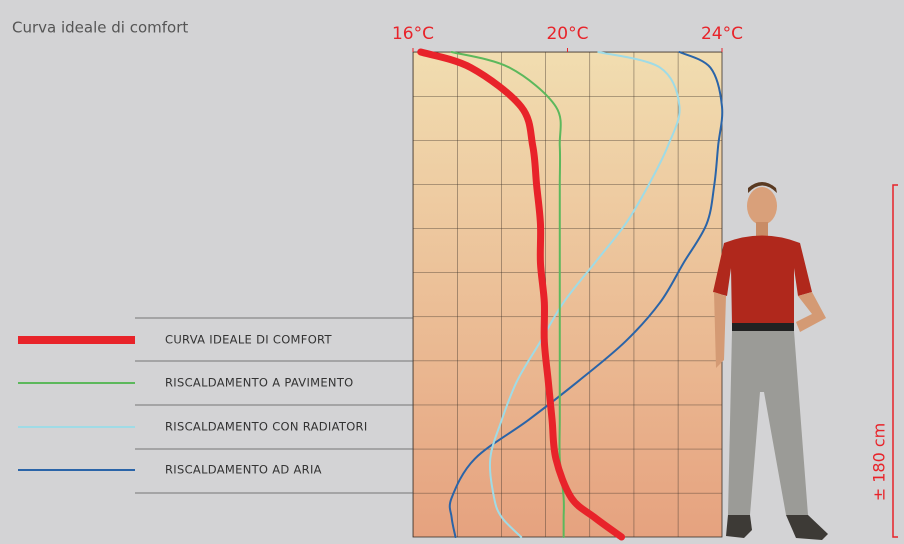 This screenshot has height=544, width=904. Describe the element at coordinates (243, 470) in the screenshot. I see `legend-label: RISCALDAMENTO AD ARIA` at that location.